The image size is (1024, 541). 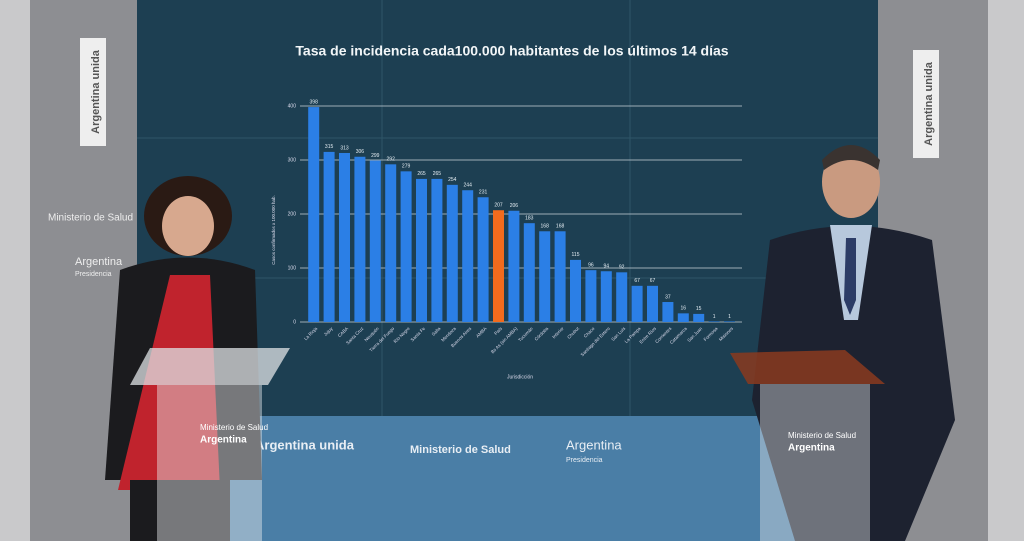 I want to click on value-label: 398, so click(x=314, y=102).